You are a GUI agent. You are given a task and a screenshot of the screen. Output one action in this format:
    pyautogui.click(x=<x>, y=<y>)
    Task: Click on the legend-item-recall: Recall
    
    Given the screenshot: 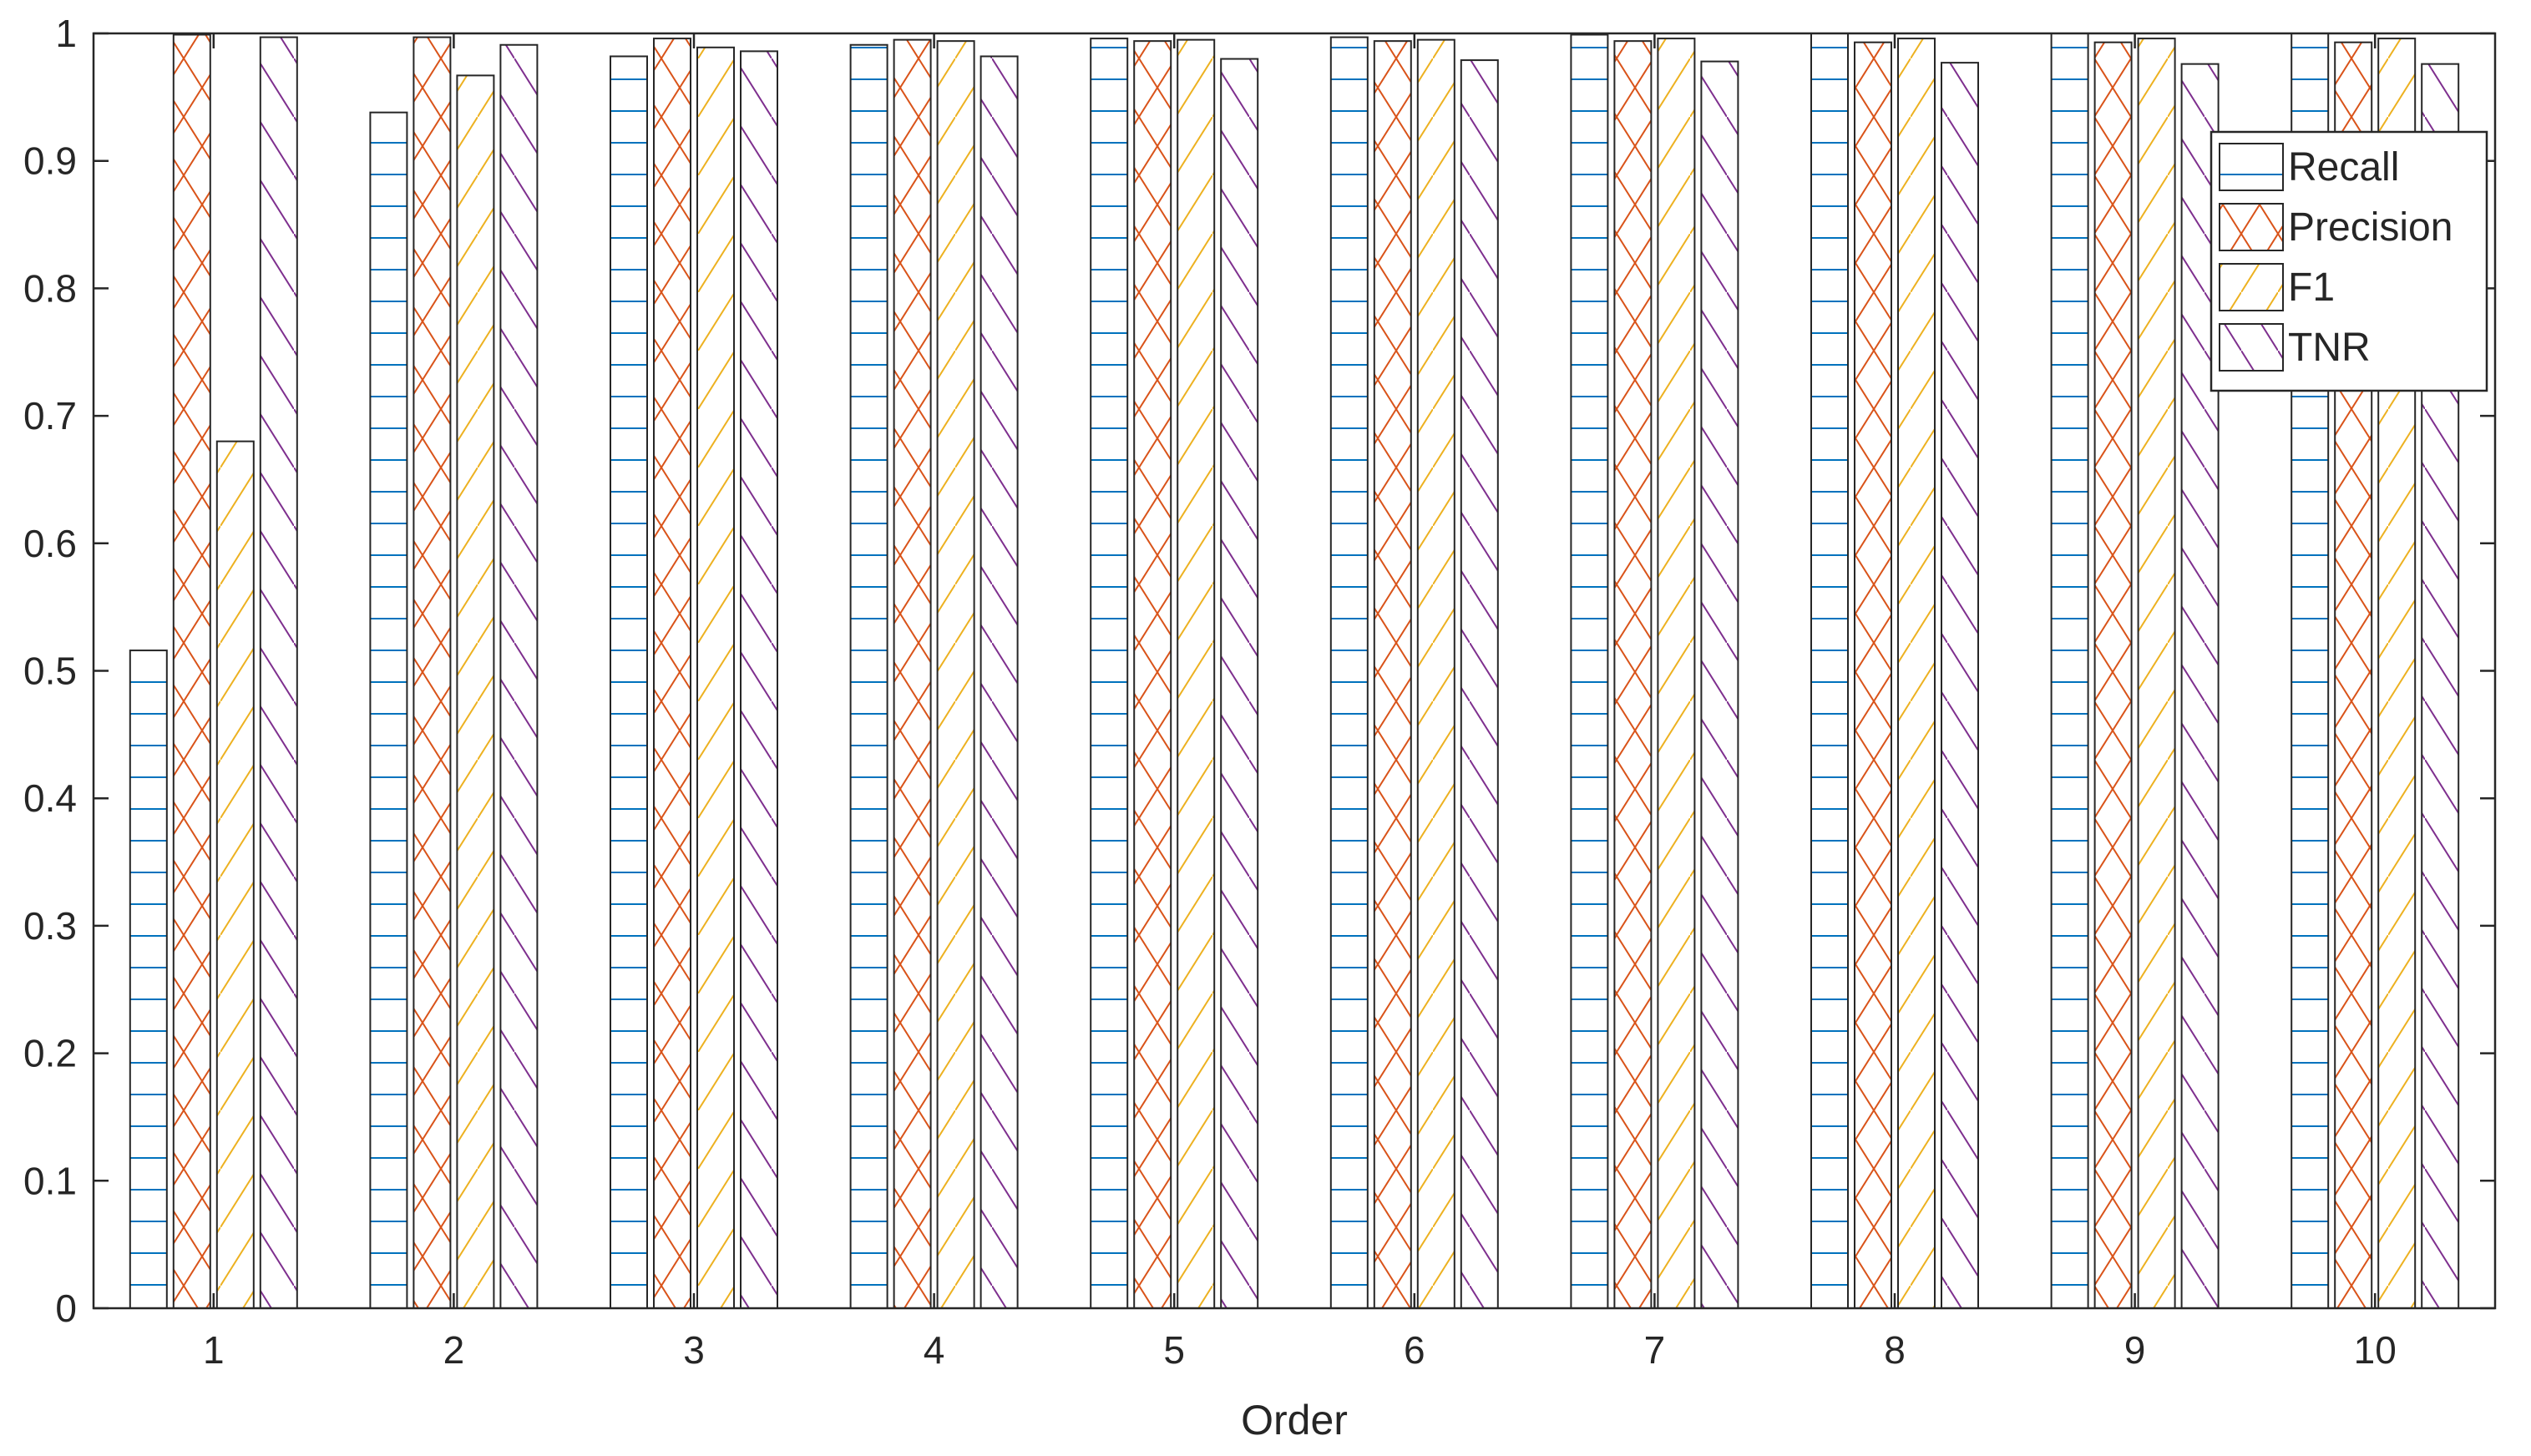 What is the action you would take?
    pyautogui.click(x=2309, y=167)
    